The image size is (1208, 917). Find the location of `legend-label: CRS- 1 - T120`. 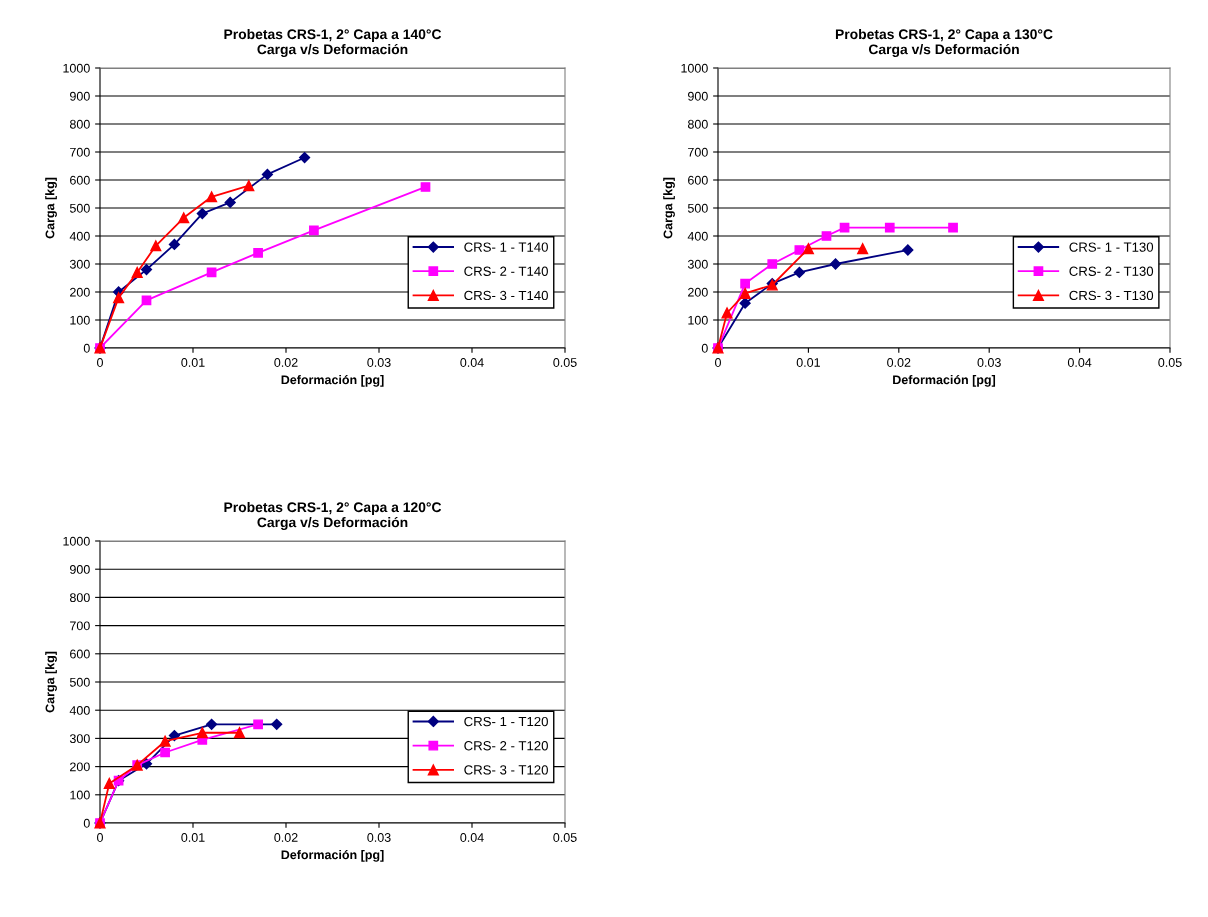

legend-label: CRS- 1 - T120 is located at coordinates (506, 721).